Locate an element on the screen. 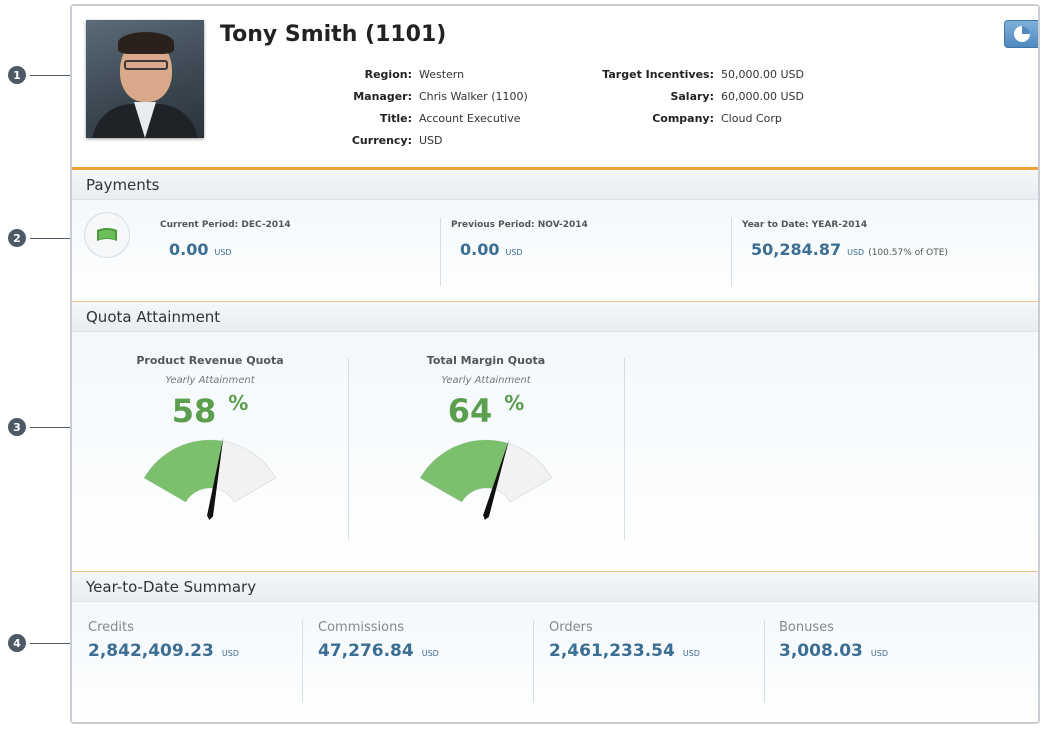 The width and height of the screenshot is (1046, 730). callout-3: 3 is located at coordinates (41, 427).